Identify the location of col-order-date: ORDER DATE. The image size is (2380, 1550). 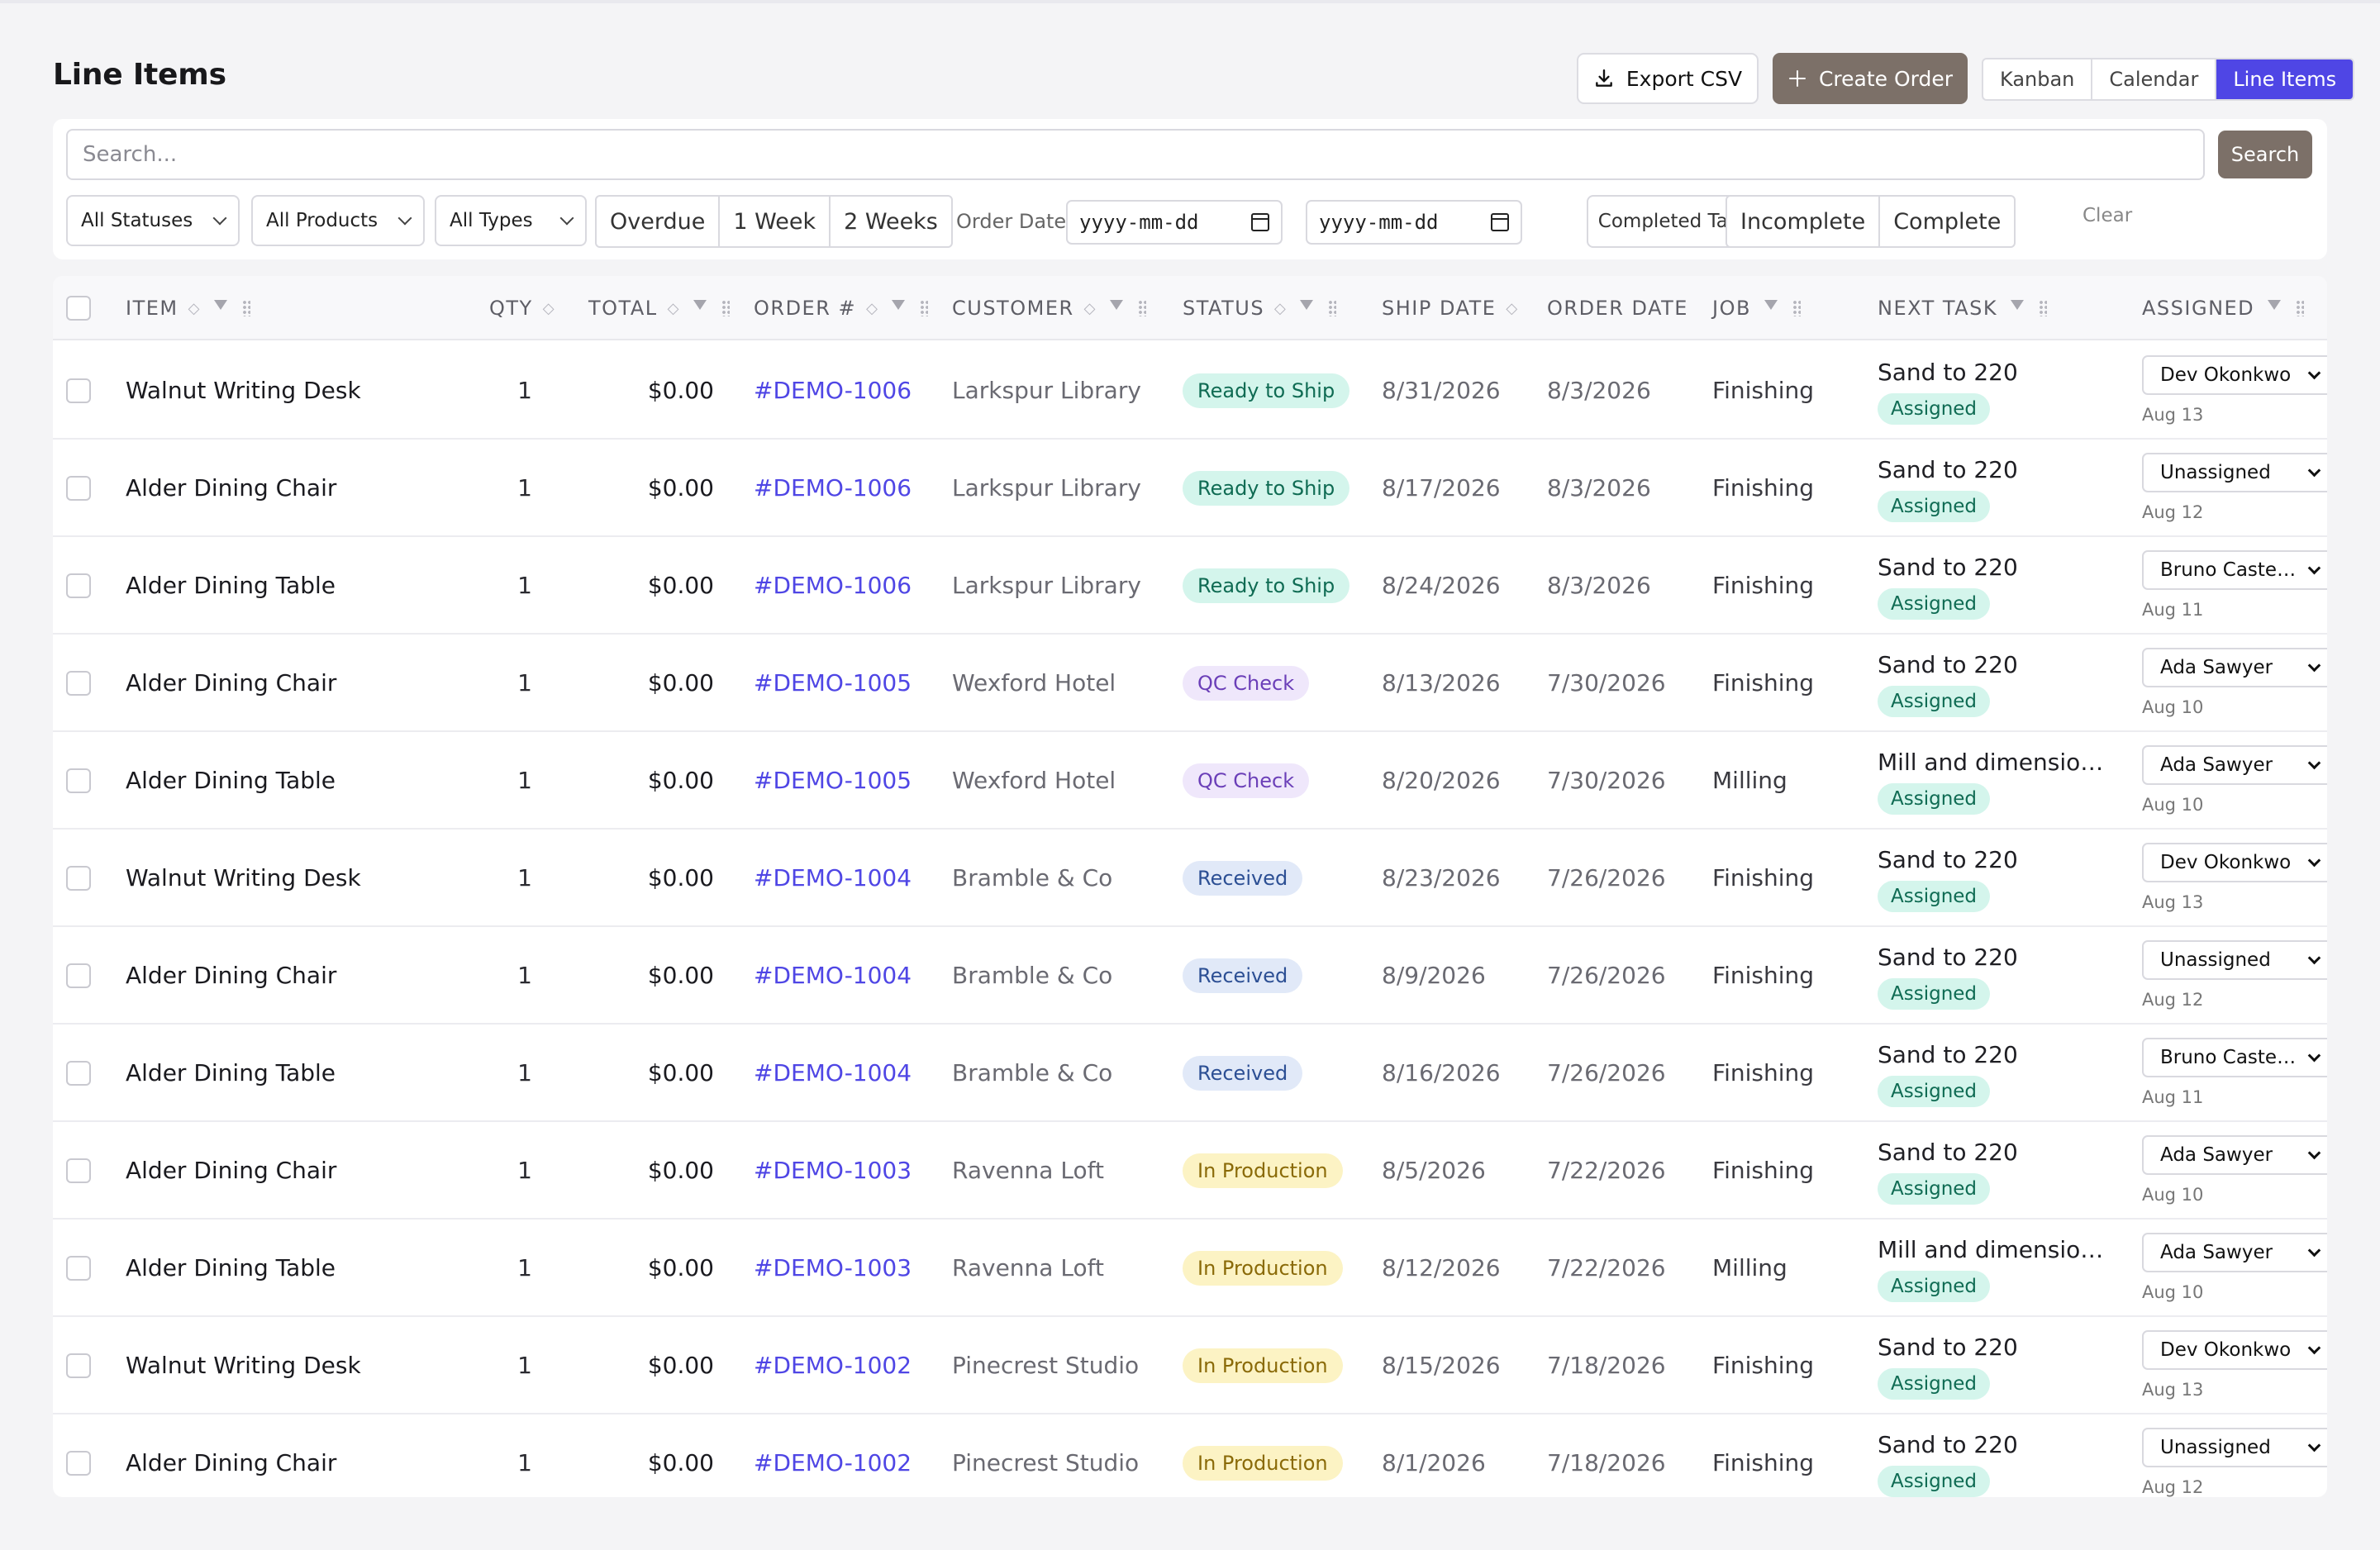
(1617, 308).